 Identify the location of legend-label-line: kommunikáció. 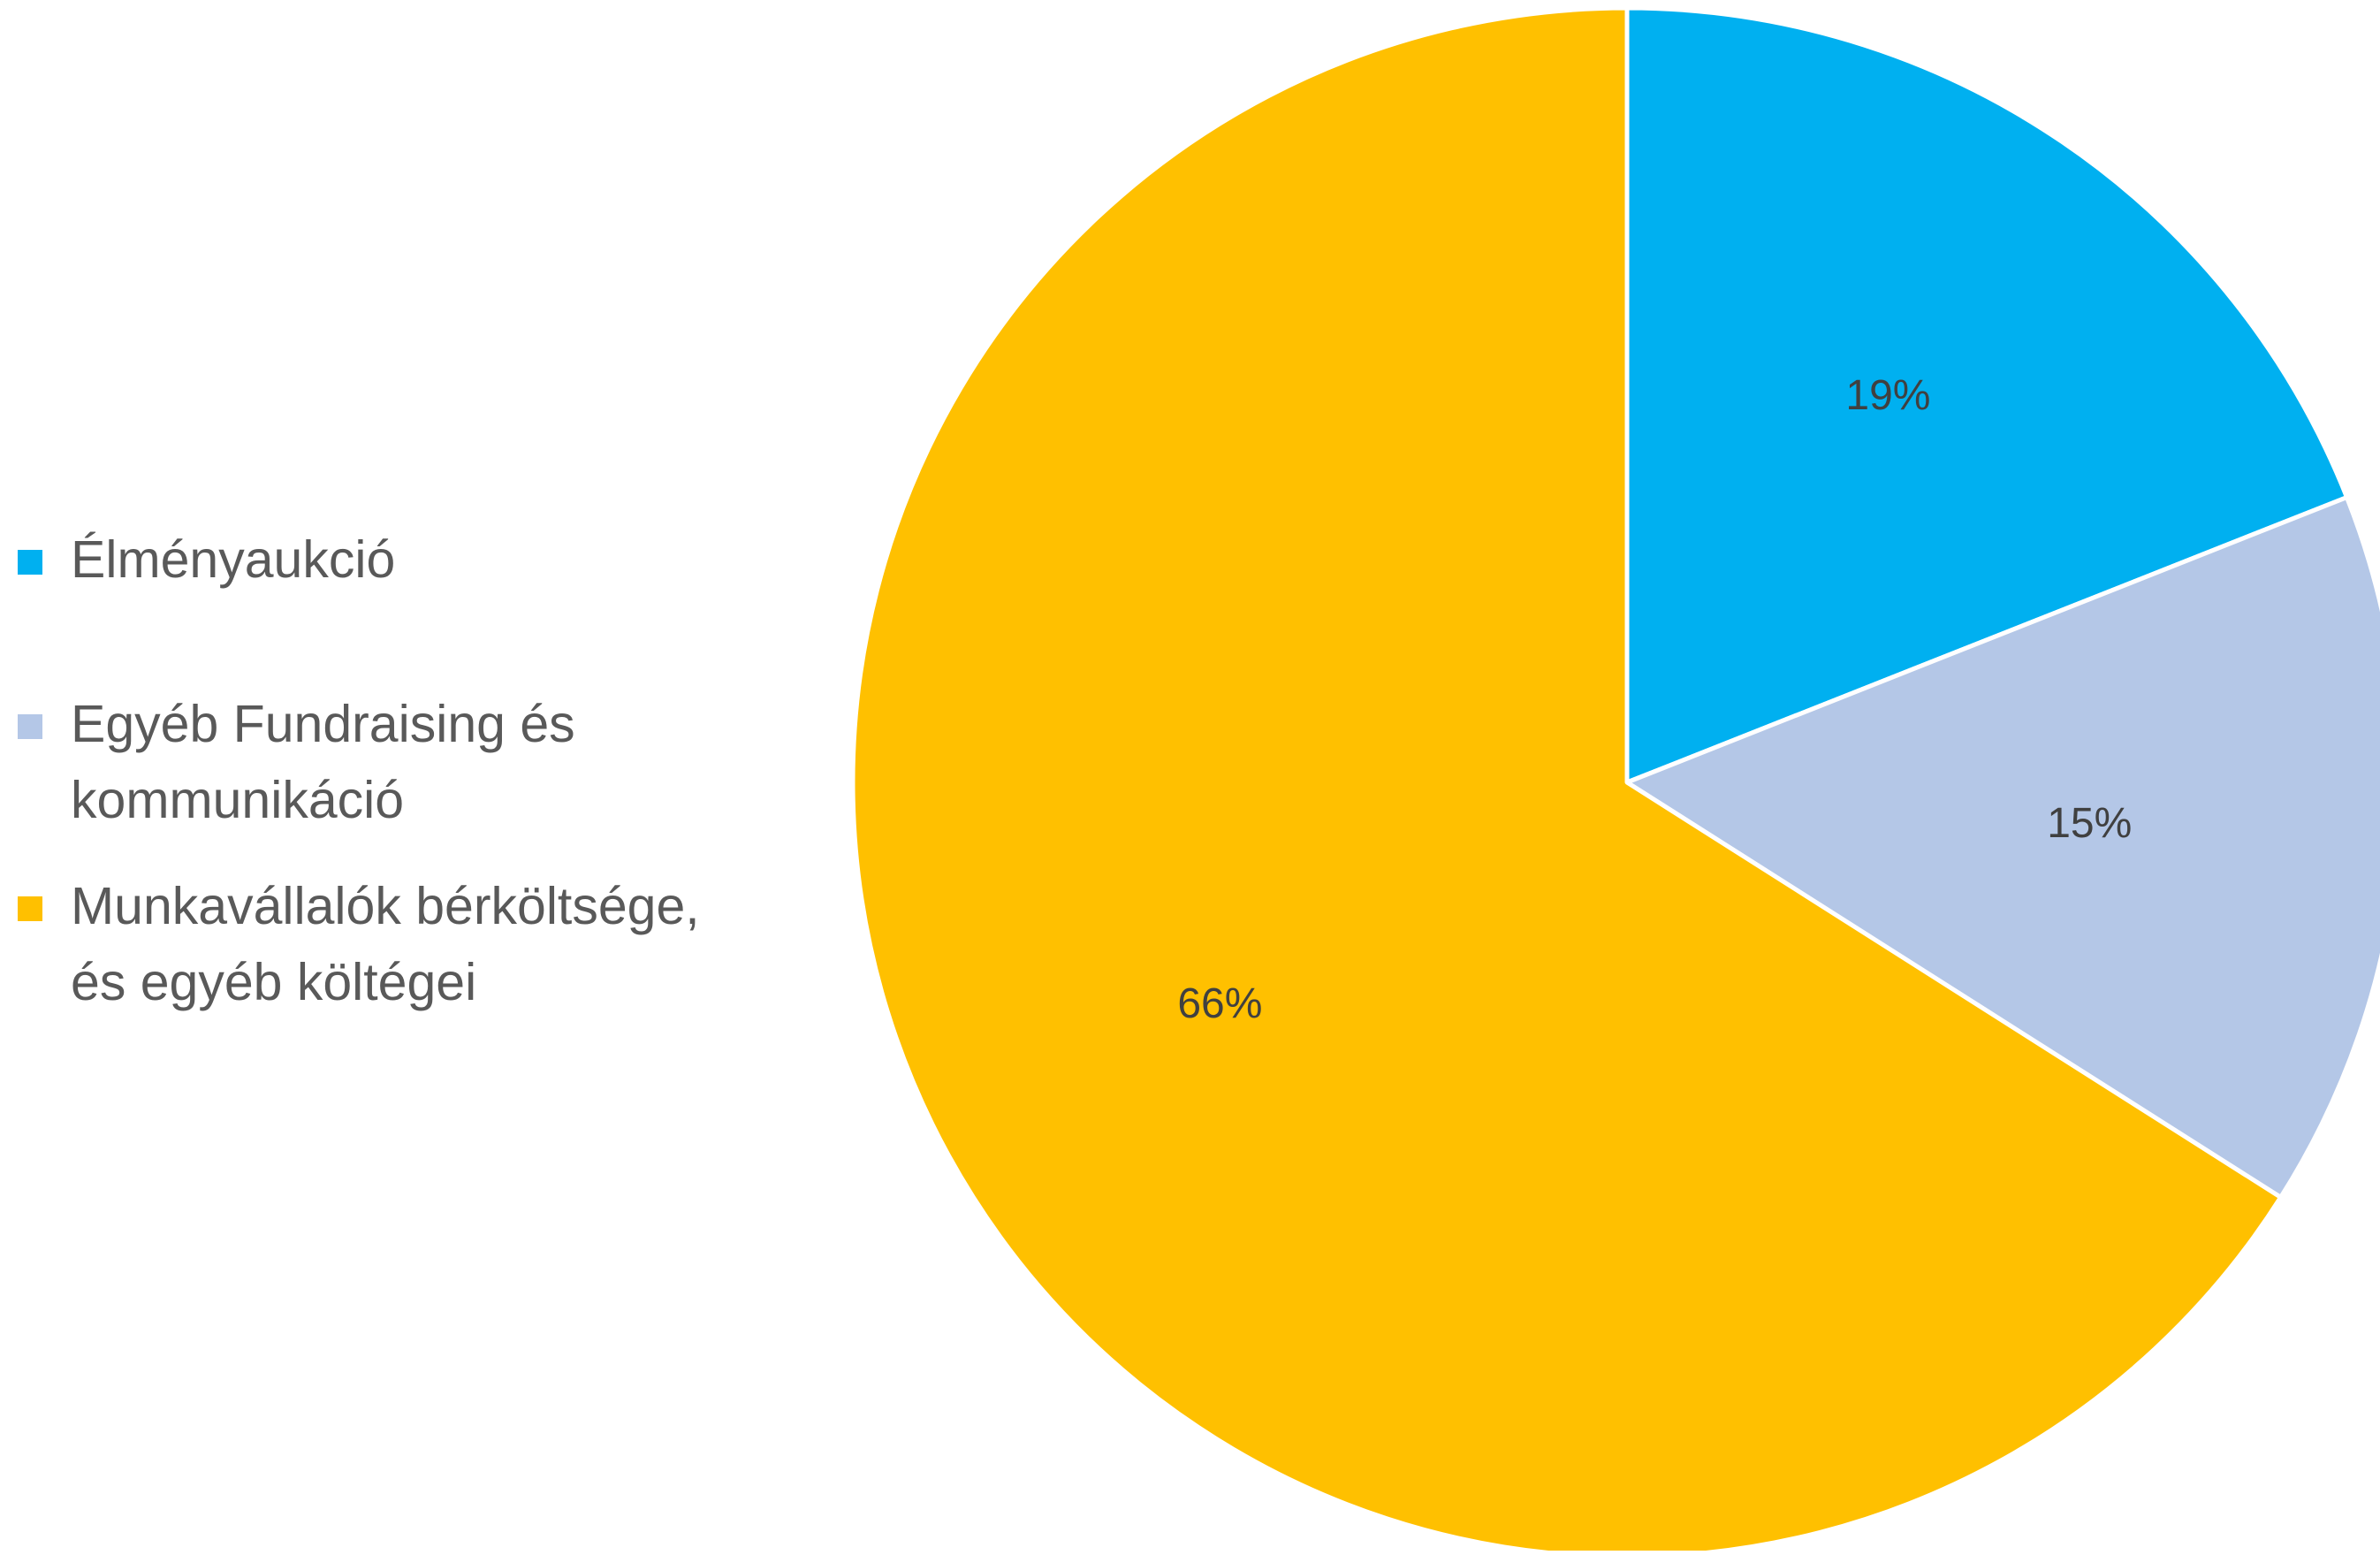
(238, 800).